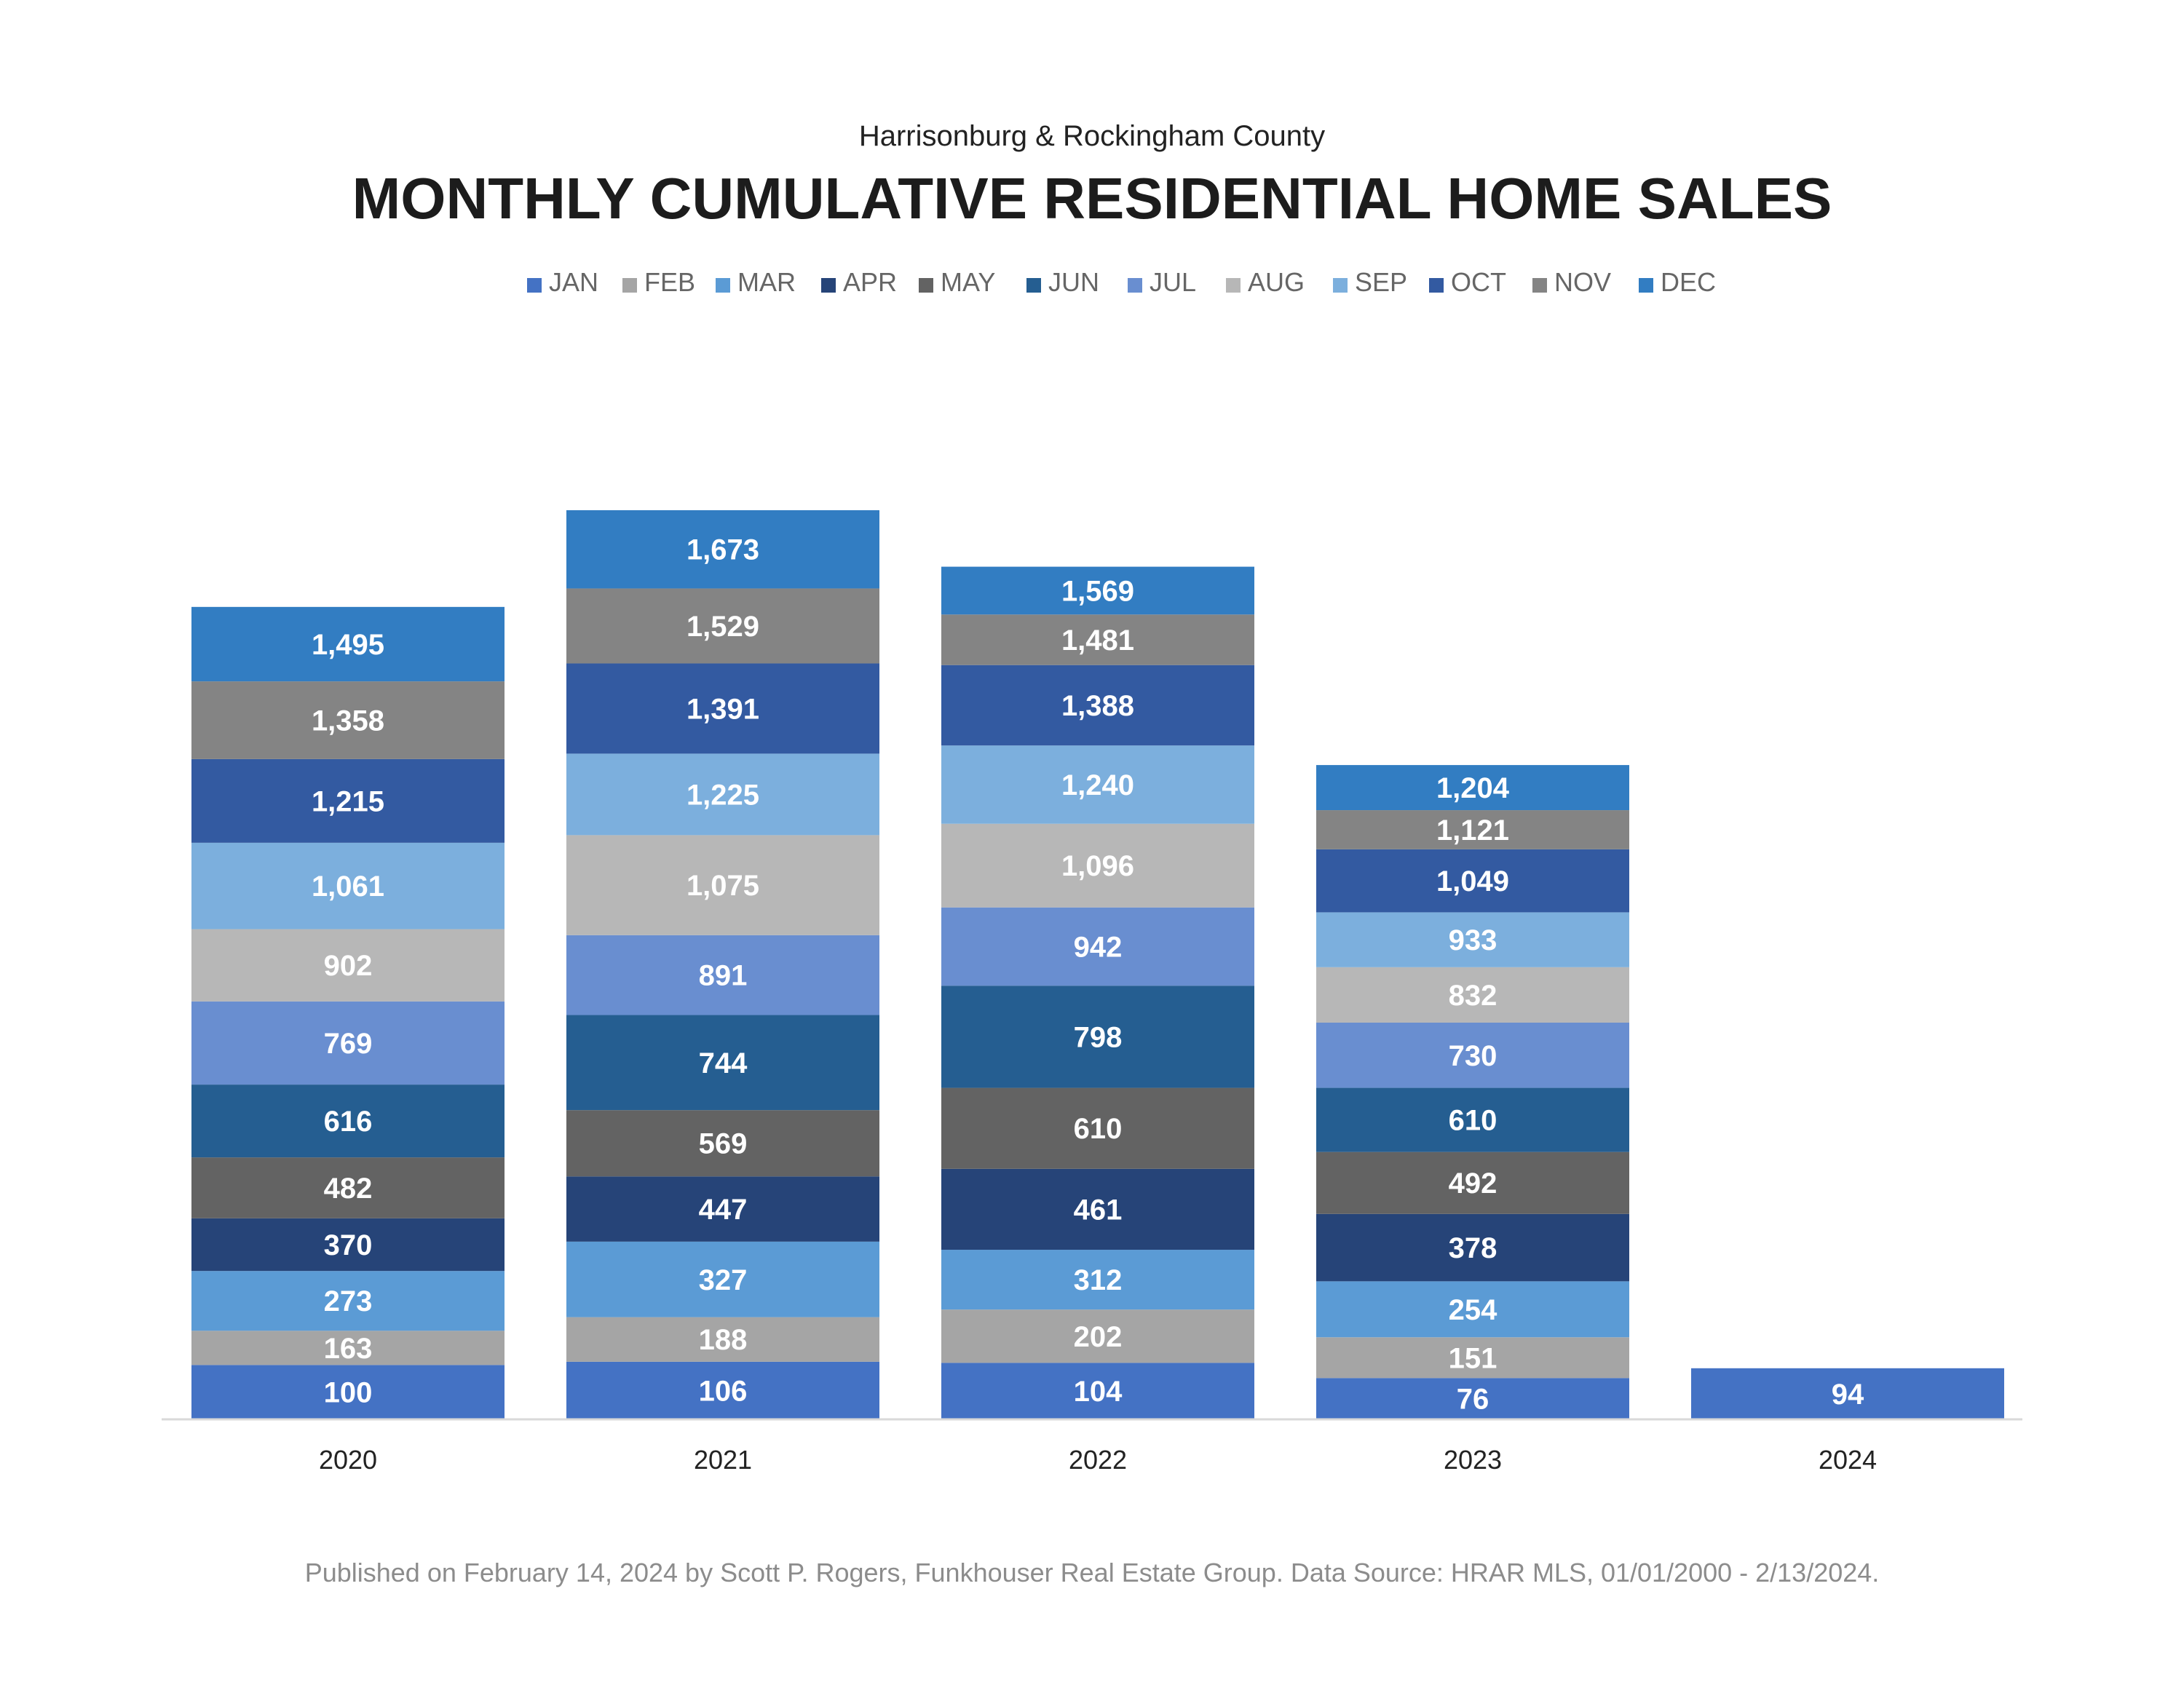 This screenshot has height=1685, width=2184. Describe the element at coordinates (1381, 282) in the screenshot. I see `legend-label: SEP` at that location.